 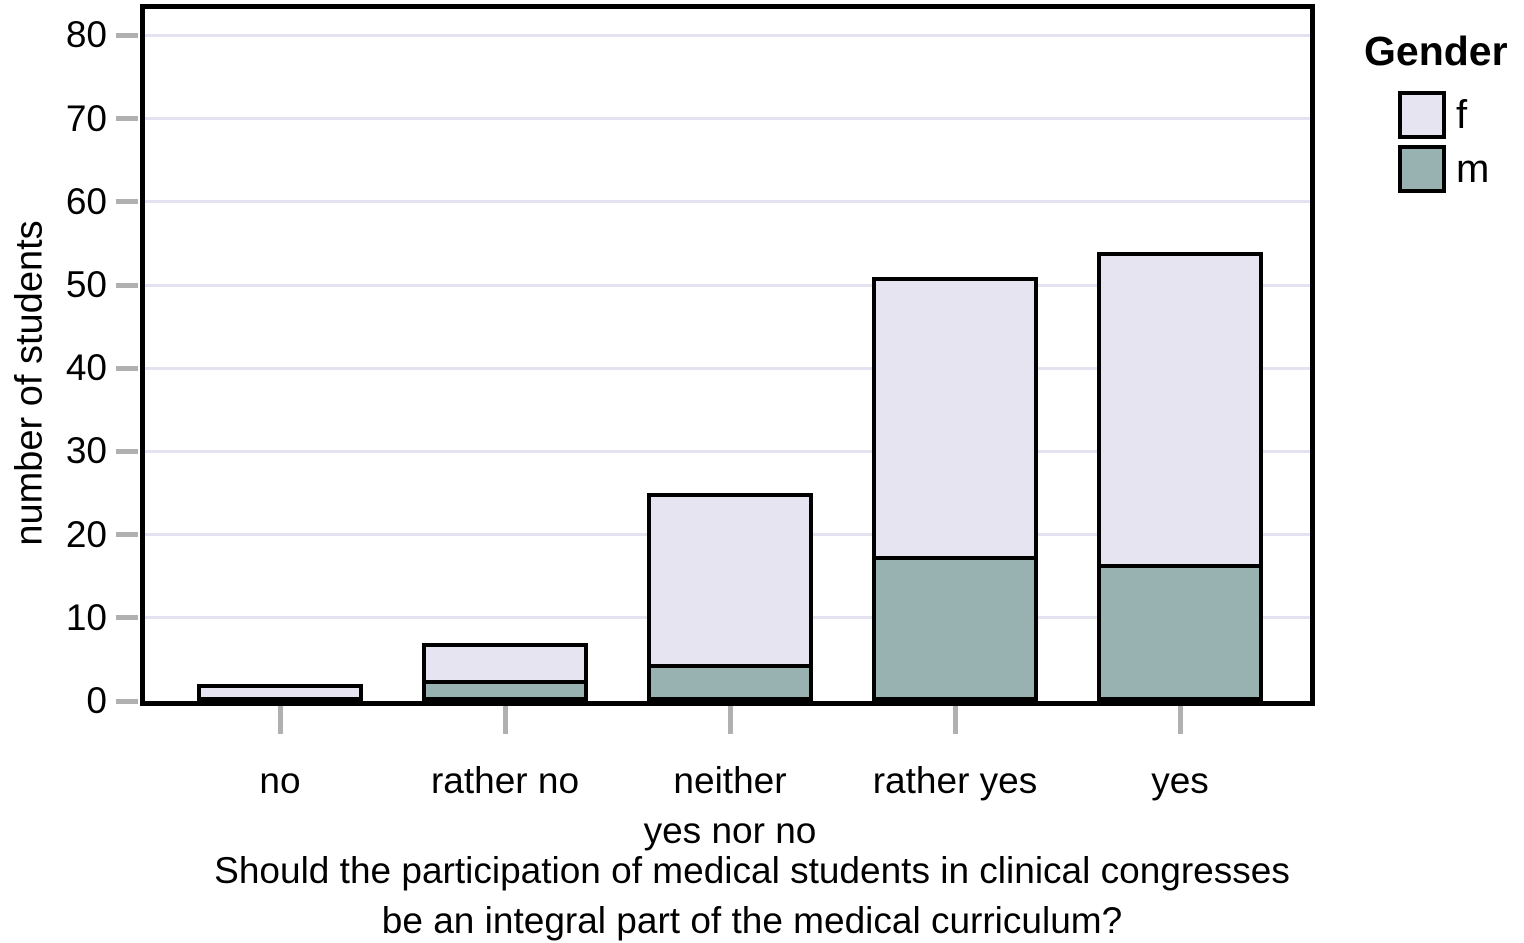 I want to click on x-tick-mark-rather-no, so click(x=505, y=720).